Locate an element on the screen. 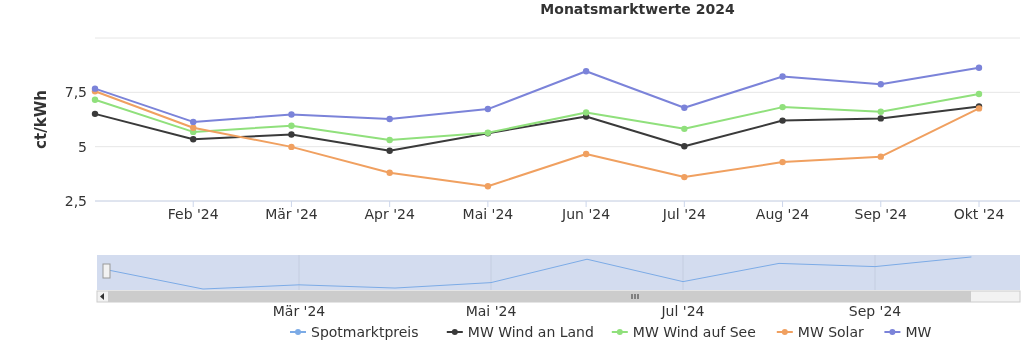 The height and width of the screenshot is (350, 1024). y-axis-title: ct/kWh is located at coordinates (41, 119).